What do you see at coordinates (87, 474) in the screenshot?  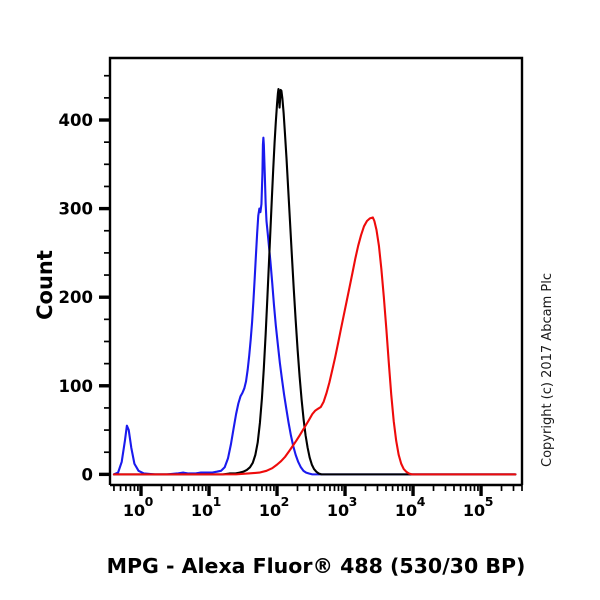 I see `y-tick-label: 0` at bounding box center [87, 474].